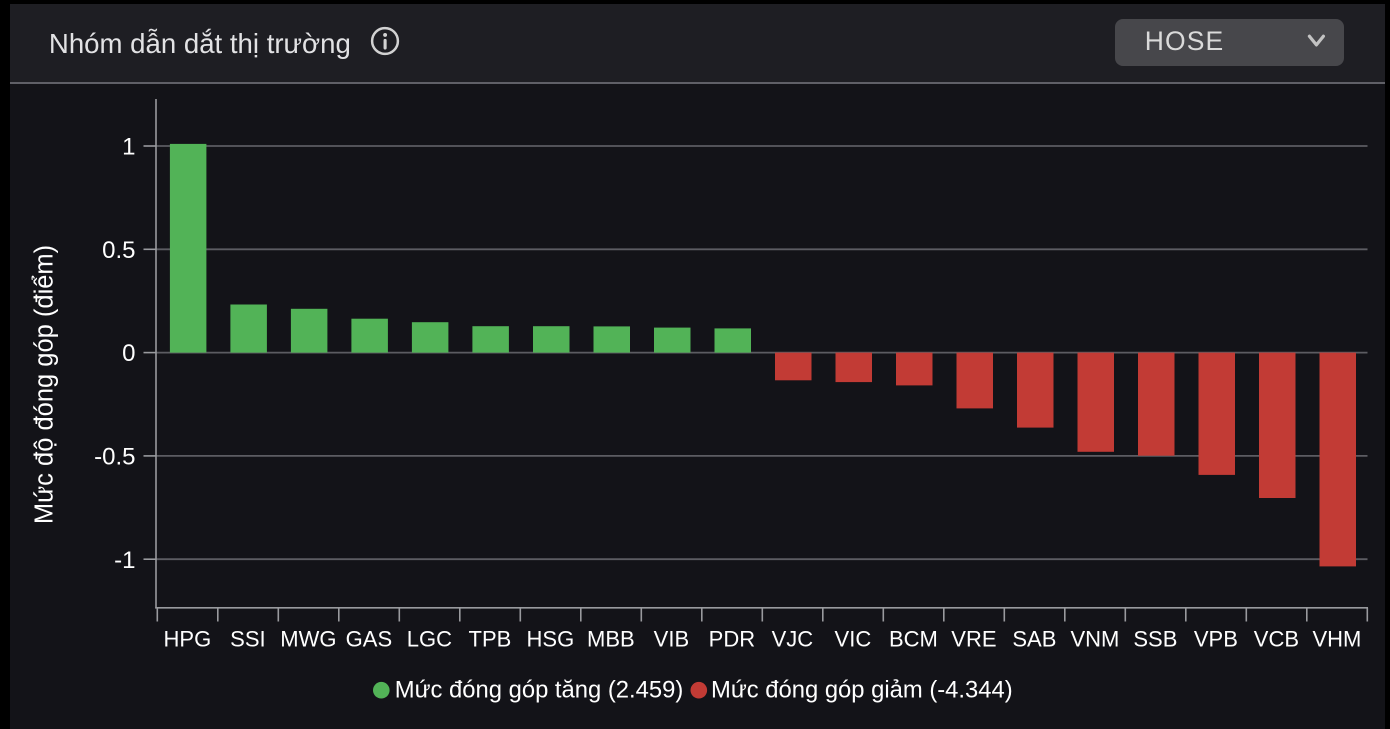 The image size is (1390, 729). Describe the element at coordinates (128, 147) in the screenshot. I see `svg-text: 1` at that location.